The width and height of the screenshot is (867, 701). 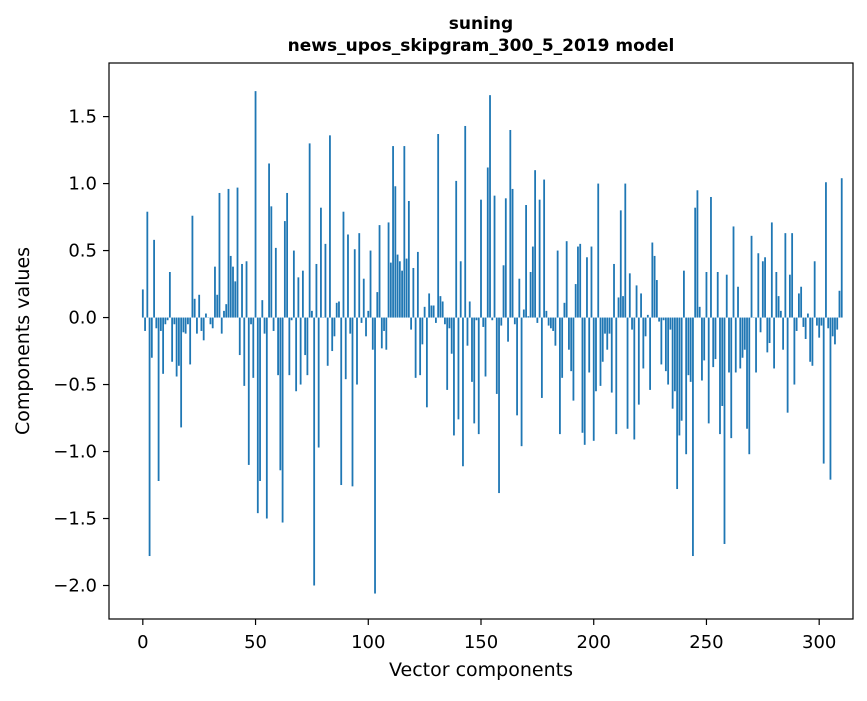 What do you see at coordinates (75, 452) in the screenshot?
I see `y-tick-label: −1.0` at bounding box center [75, 452].